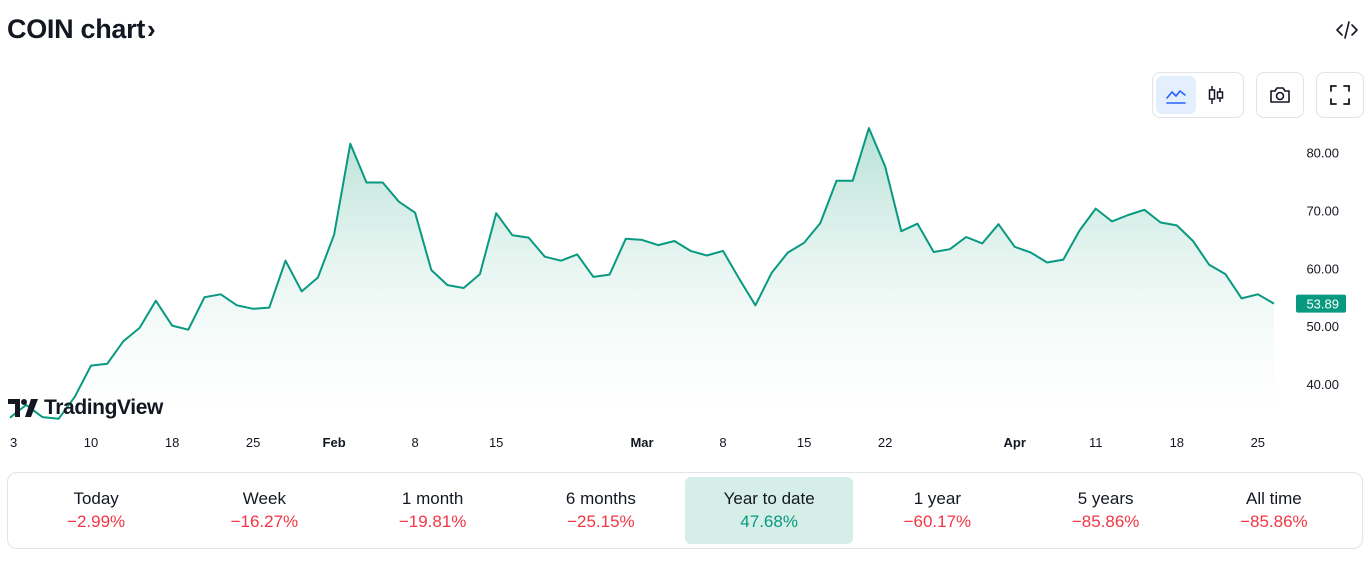 This screenshot has height=563, width=1369. Describe the element at coordinates (1106, 510) in the screenshot. I see `period-tab: 5 years −85.86%` at that location.